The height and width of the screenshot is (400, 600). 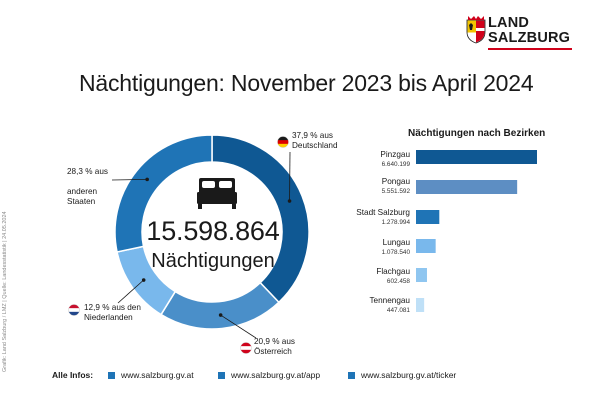 I want to click on slice-label-niederlanden: 12,9 % aus den Niederlanden, so click(x=112, y=313).